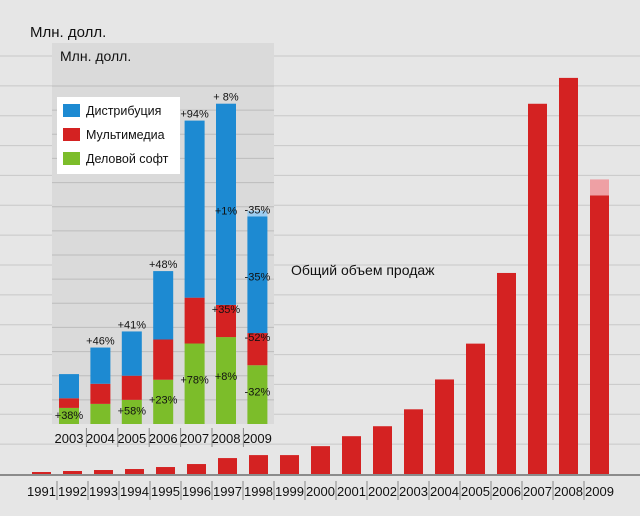 The height and width of the screenshot is (516, 640). I want to click on main-x-tick-label: 2007, so click(537, 491).